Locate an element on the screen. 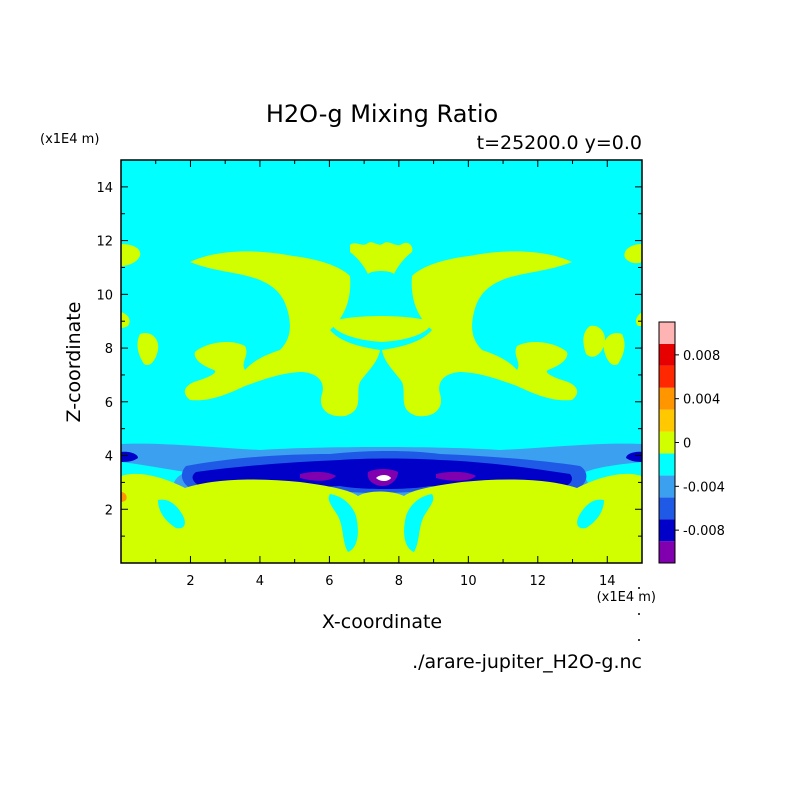 This screenshot has width=804, height=804. y-unit-label: (x1E4 m) is located at coordinates (69, 139).